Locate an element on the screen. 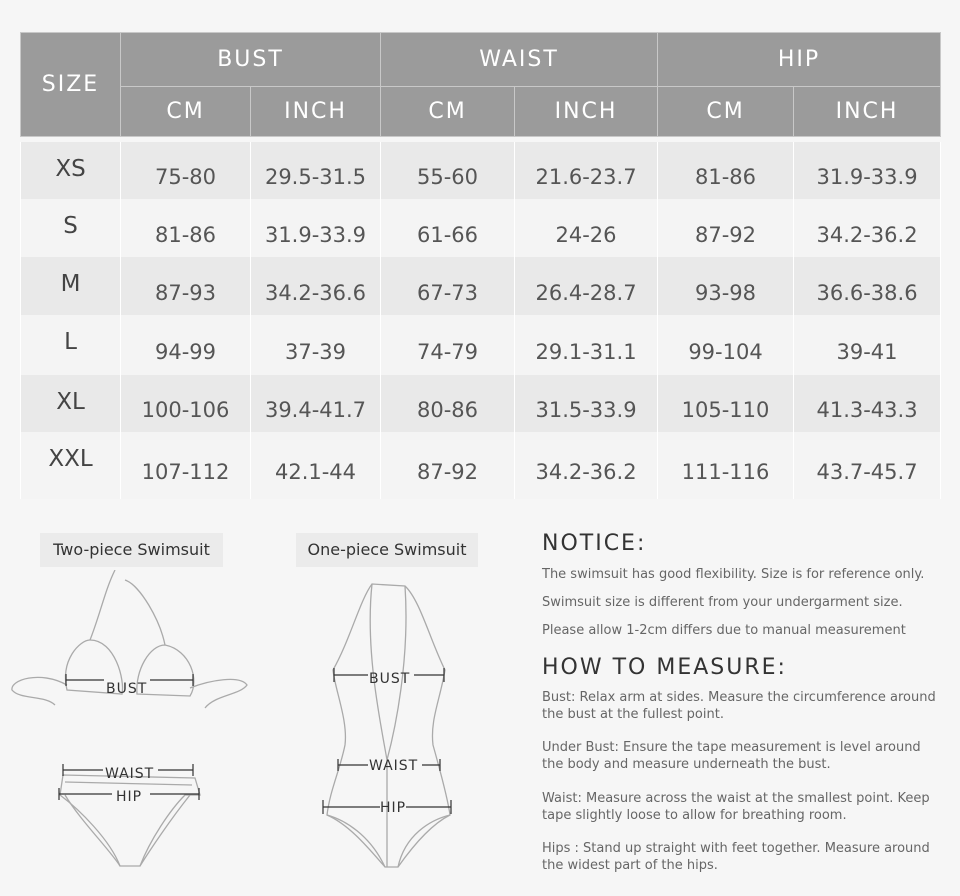 The height and width of the screenshot is (896, 960). notice-title: NOTICE: is located at coordinates (594, 543).